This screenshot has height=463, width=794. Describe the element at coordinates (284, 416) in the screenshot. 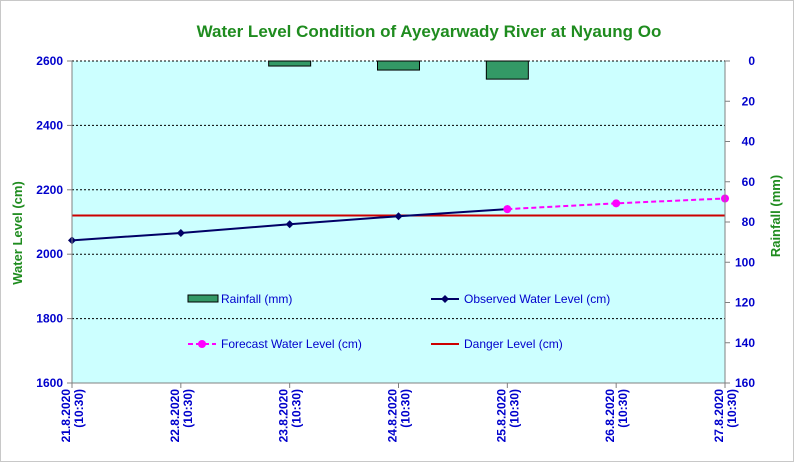

I see `x-tick-label-date: 23.8.2020` at that location.